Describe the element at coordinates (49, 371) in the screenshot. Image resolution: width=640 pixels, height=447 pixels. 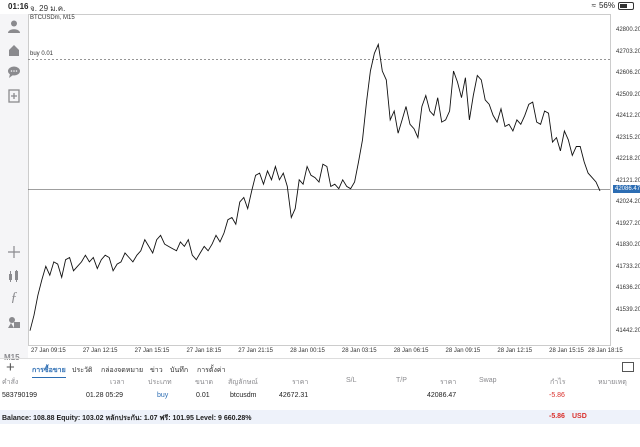
I see `tab-trade: การซื้อขาย` at that location.